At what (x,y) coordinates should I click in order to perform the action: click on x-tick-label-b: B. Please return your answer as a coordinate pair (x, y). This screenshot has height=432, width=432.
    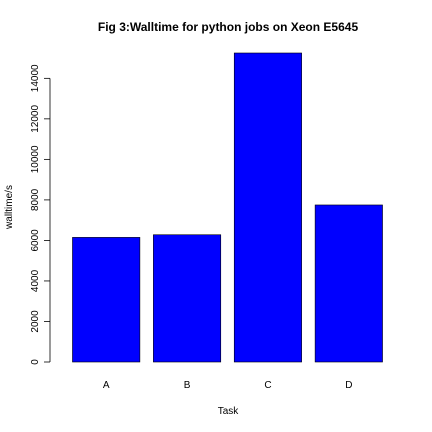
    Looking at the image, I should click on (187, 385).